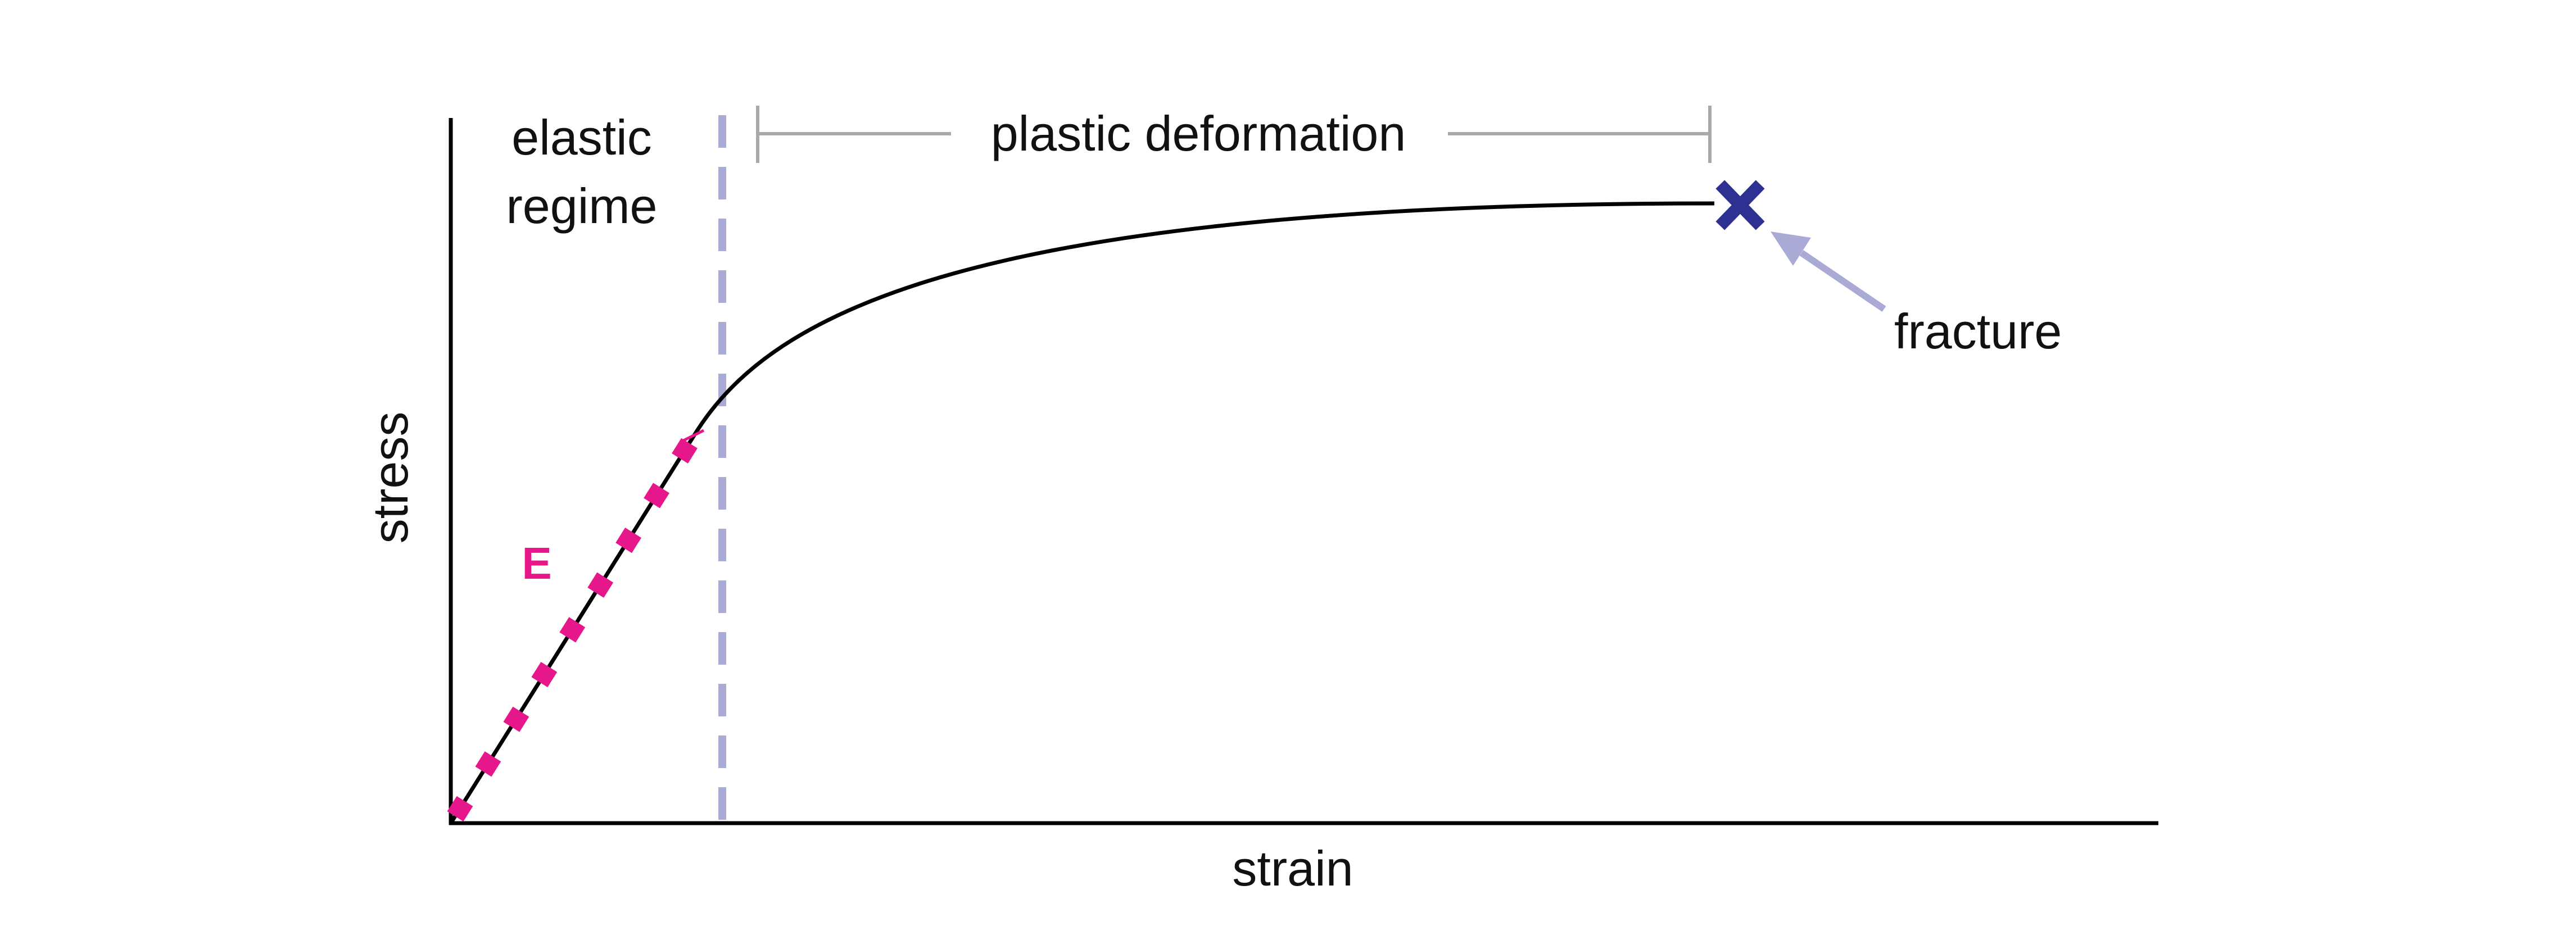 This screenshot has width=2576, height=949. What do you see at coordinates (574, 627) in the screenshot?
I see `modulus-slope-line` at bounding box center [574, 627].